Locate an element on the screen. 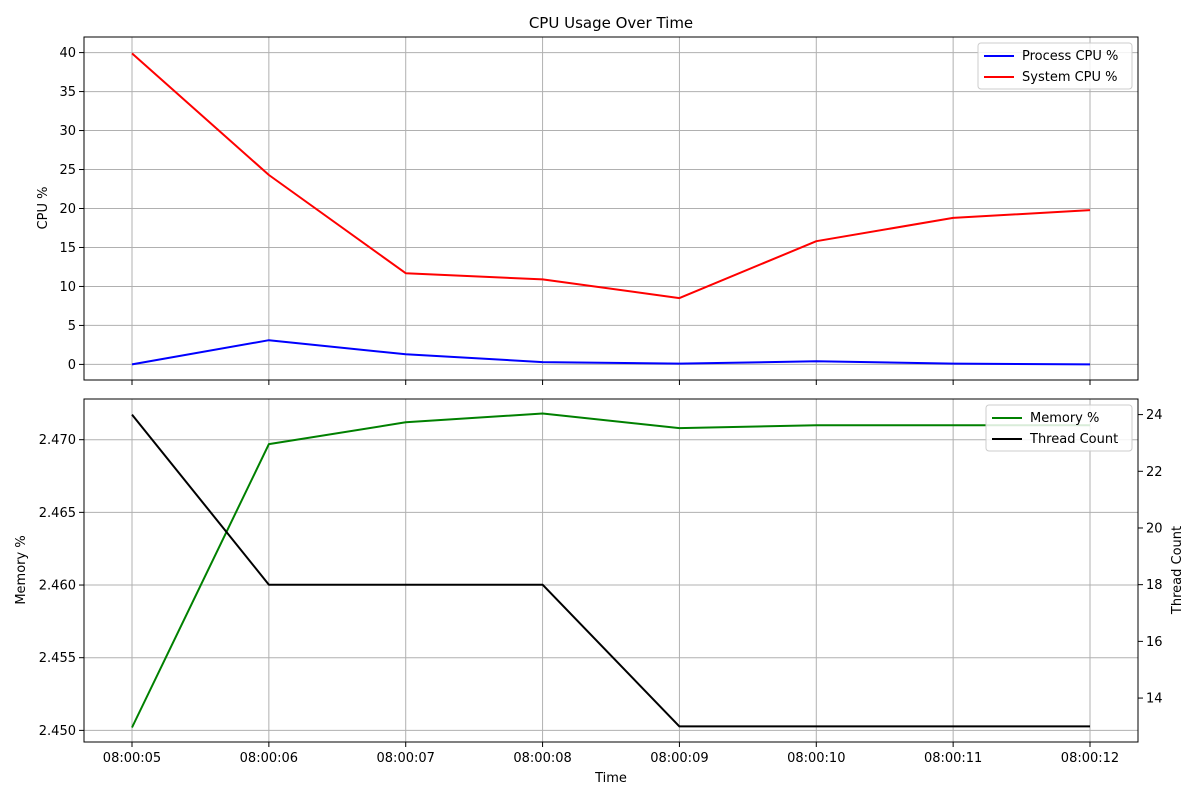  top-y-tick-label-8: 40 is located at coordinates (67, 53).